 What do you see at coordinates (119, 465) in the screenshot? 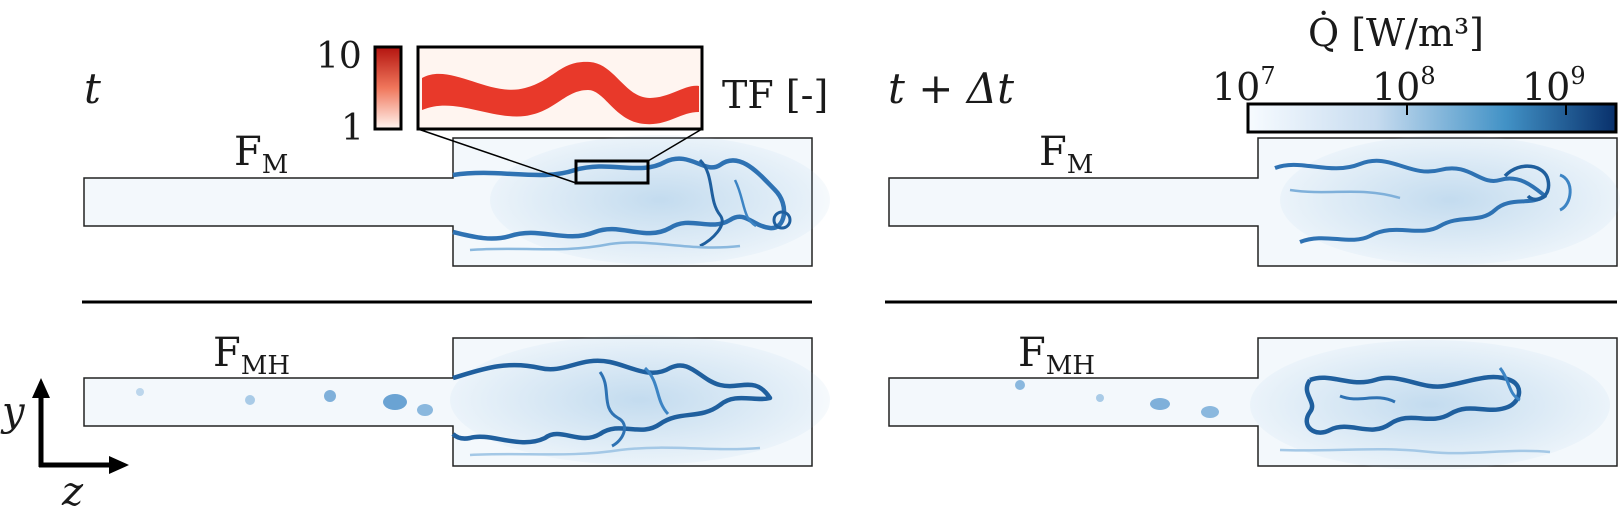
I see `z-arrow-head-icon` at bounding box center [119, 465].